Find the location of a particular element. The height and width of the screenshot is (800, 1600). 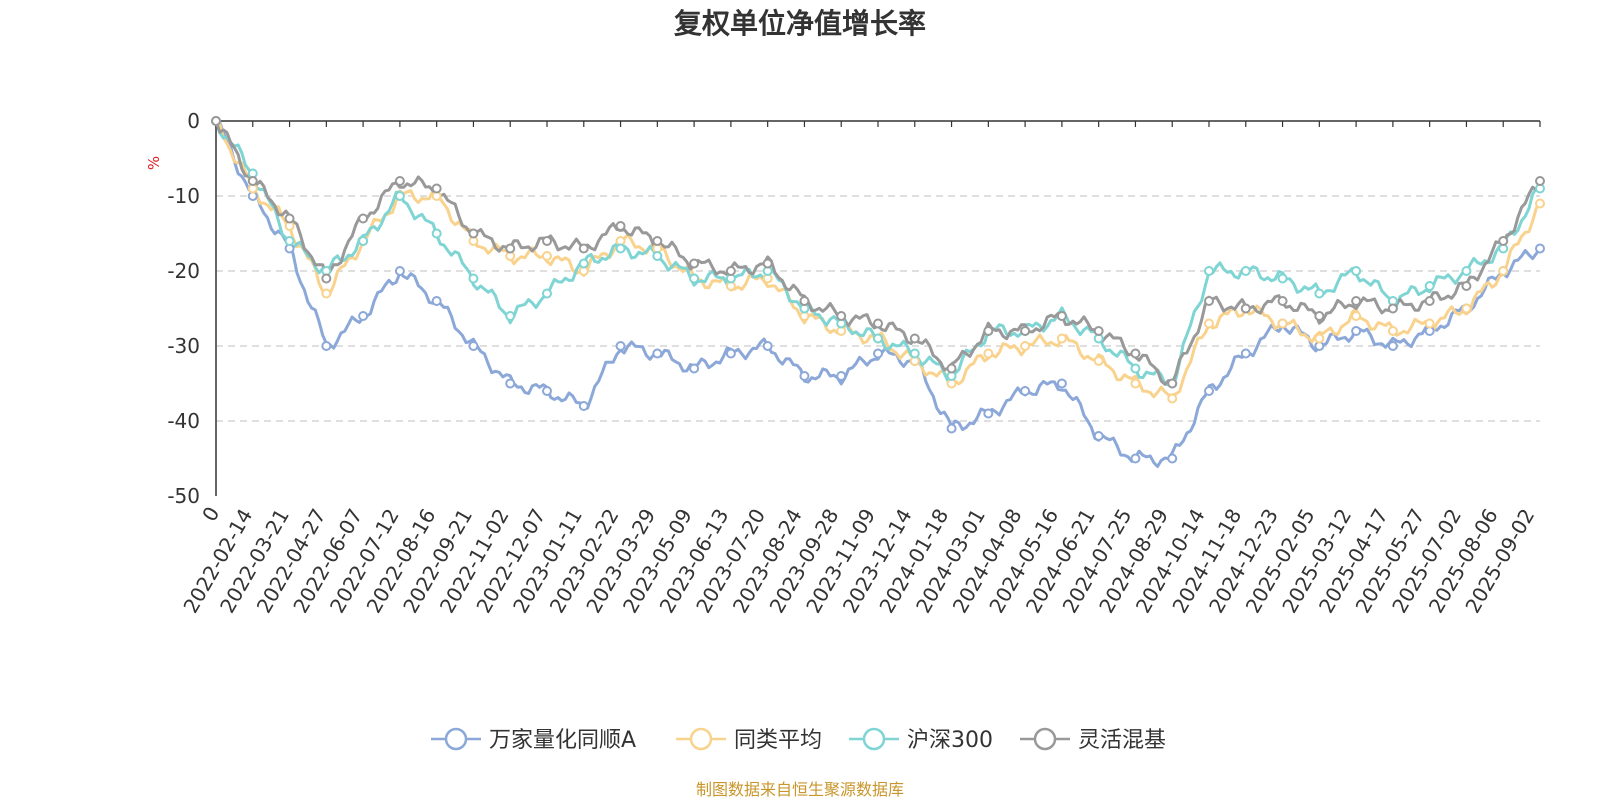

y-tick-label: 0 is located at coordinates (193, 121).